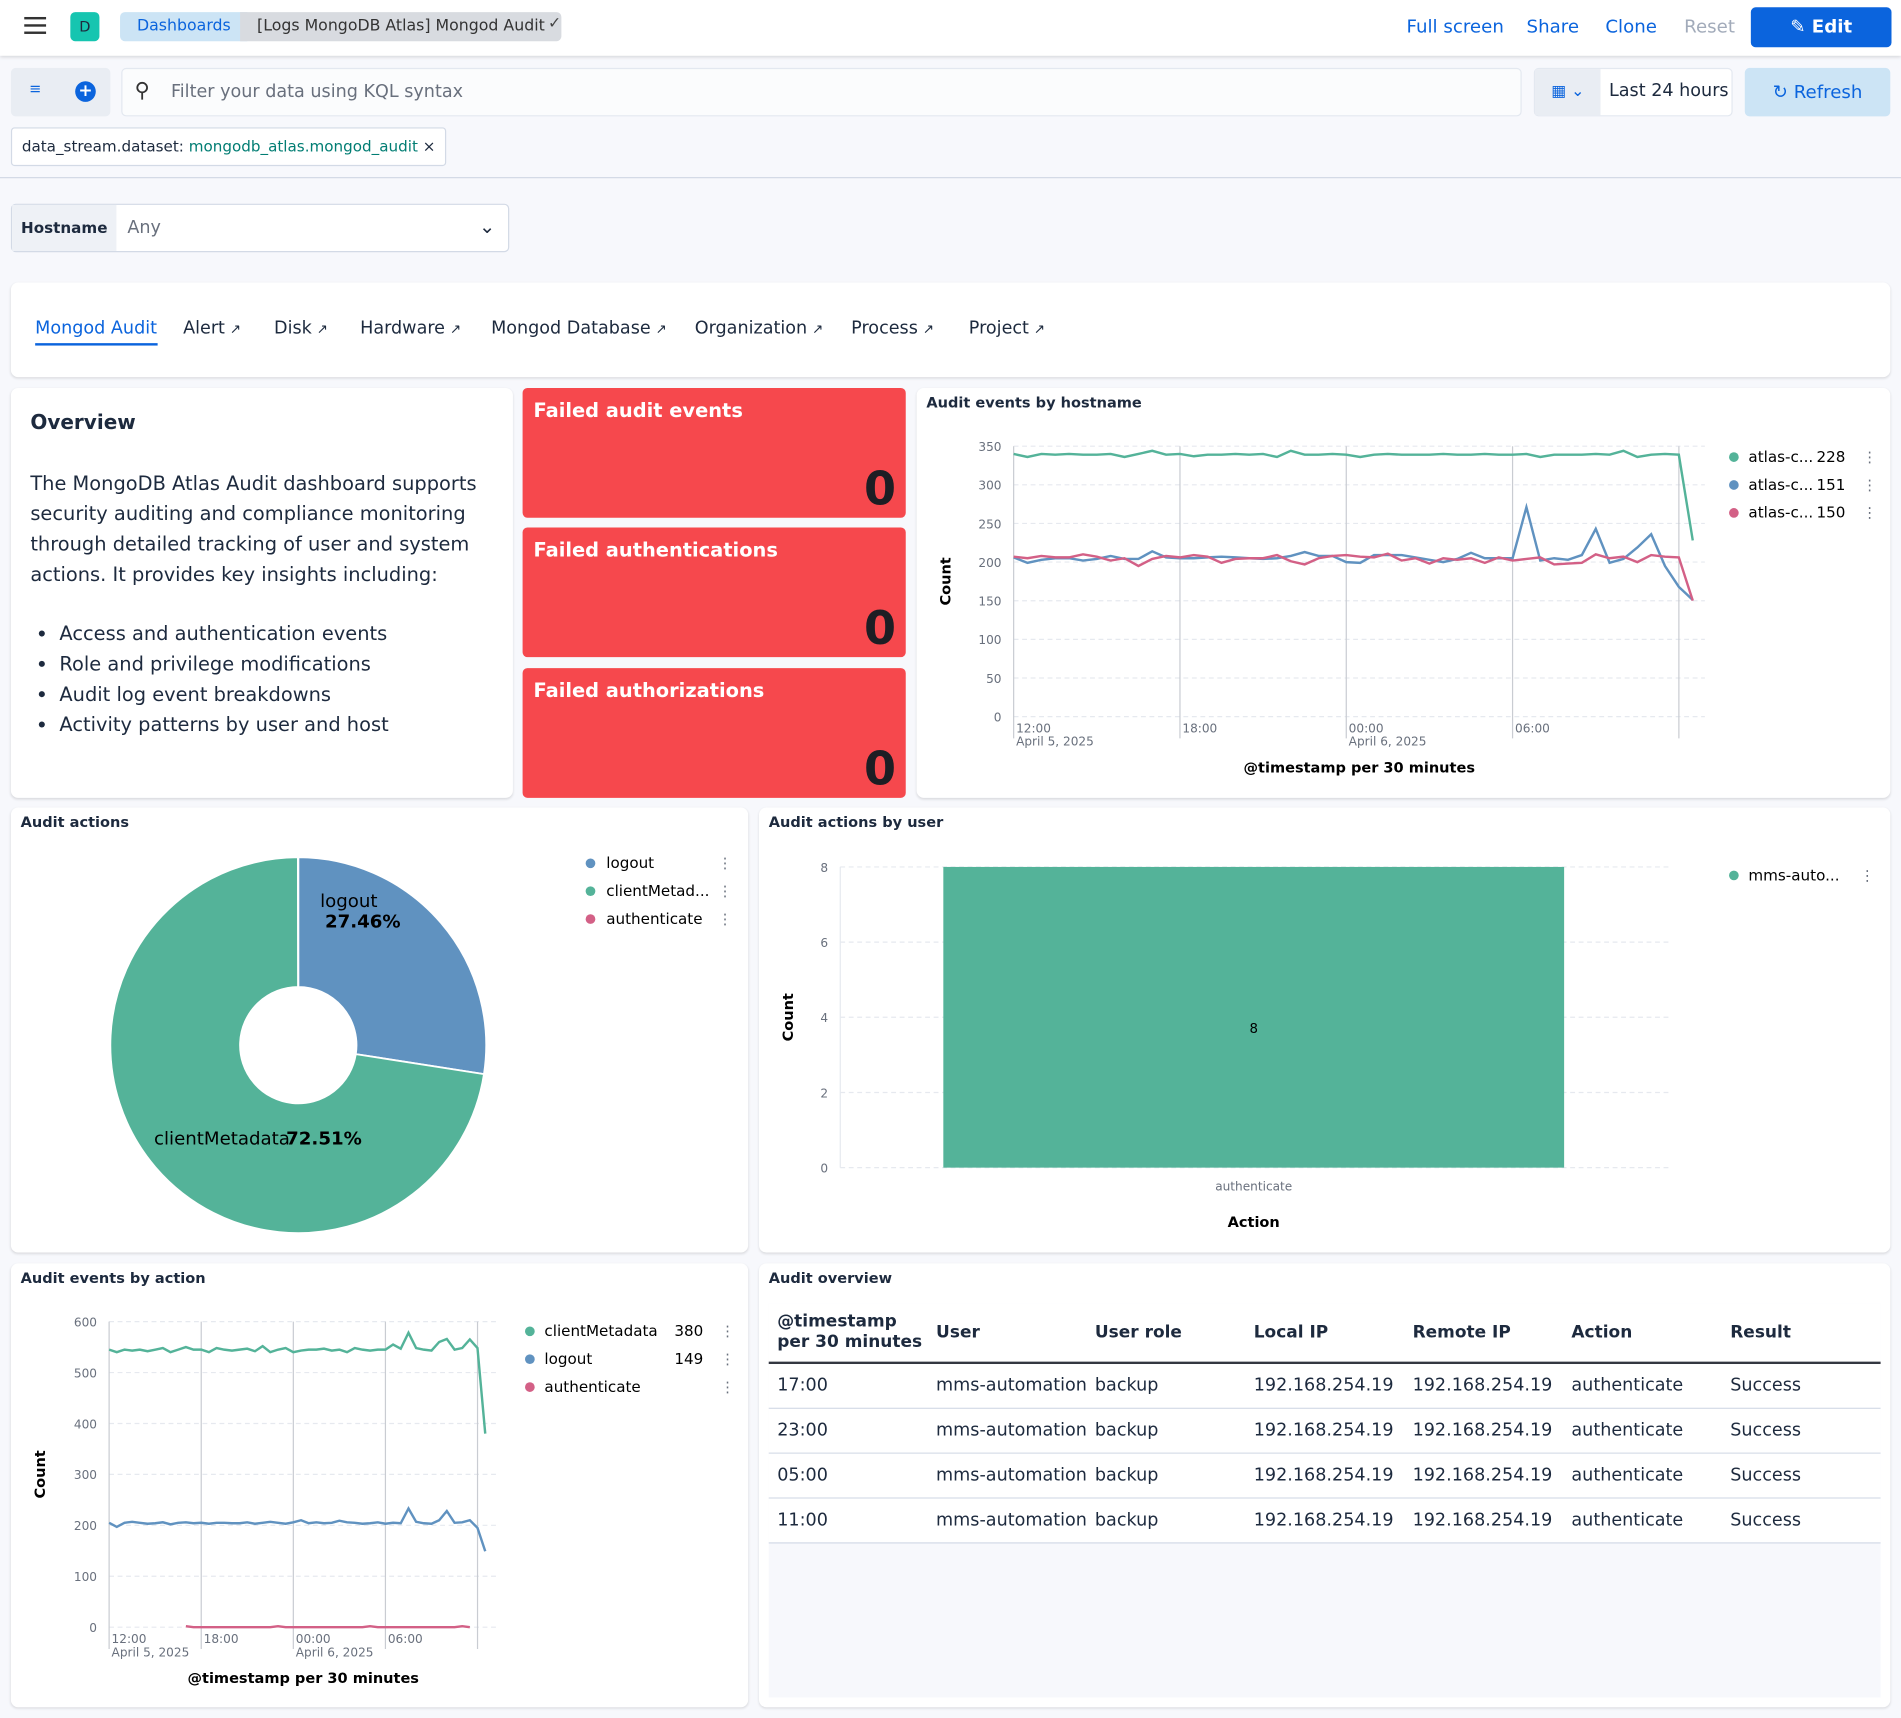 The image size is (1901, 1718). What do you see at coordinates (35, 25) in the screenshot?
I see `menu-icon` at bounding box center [35, 25].